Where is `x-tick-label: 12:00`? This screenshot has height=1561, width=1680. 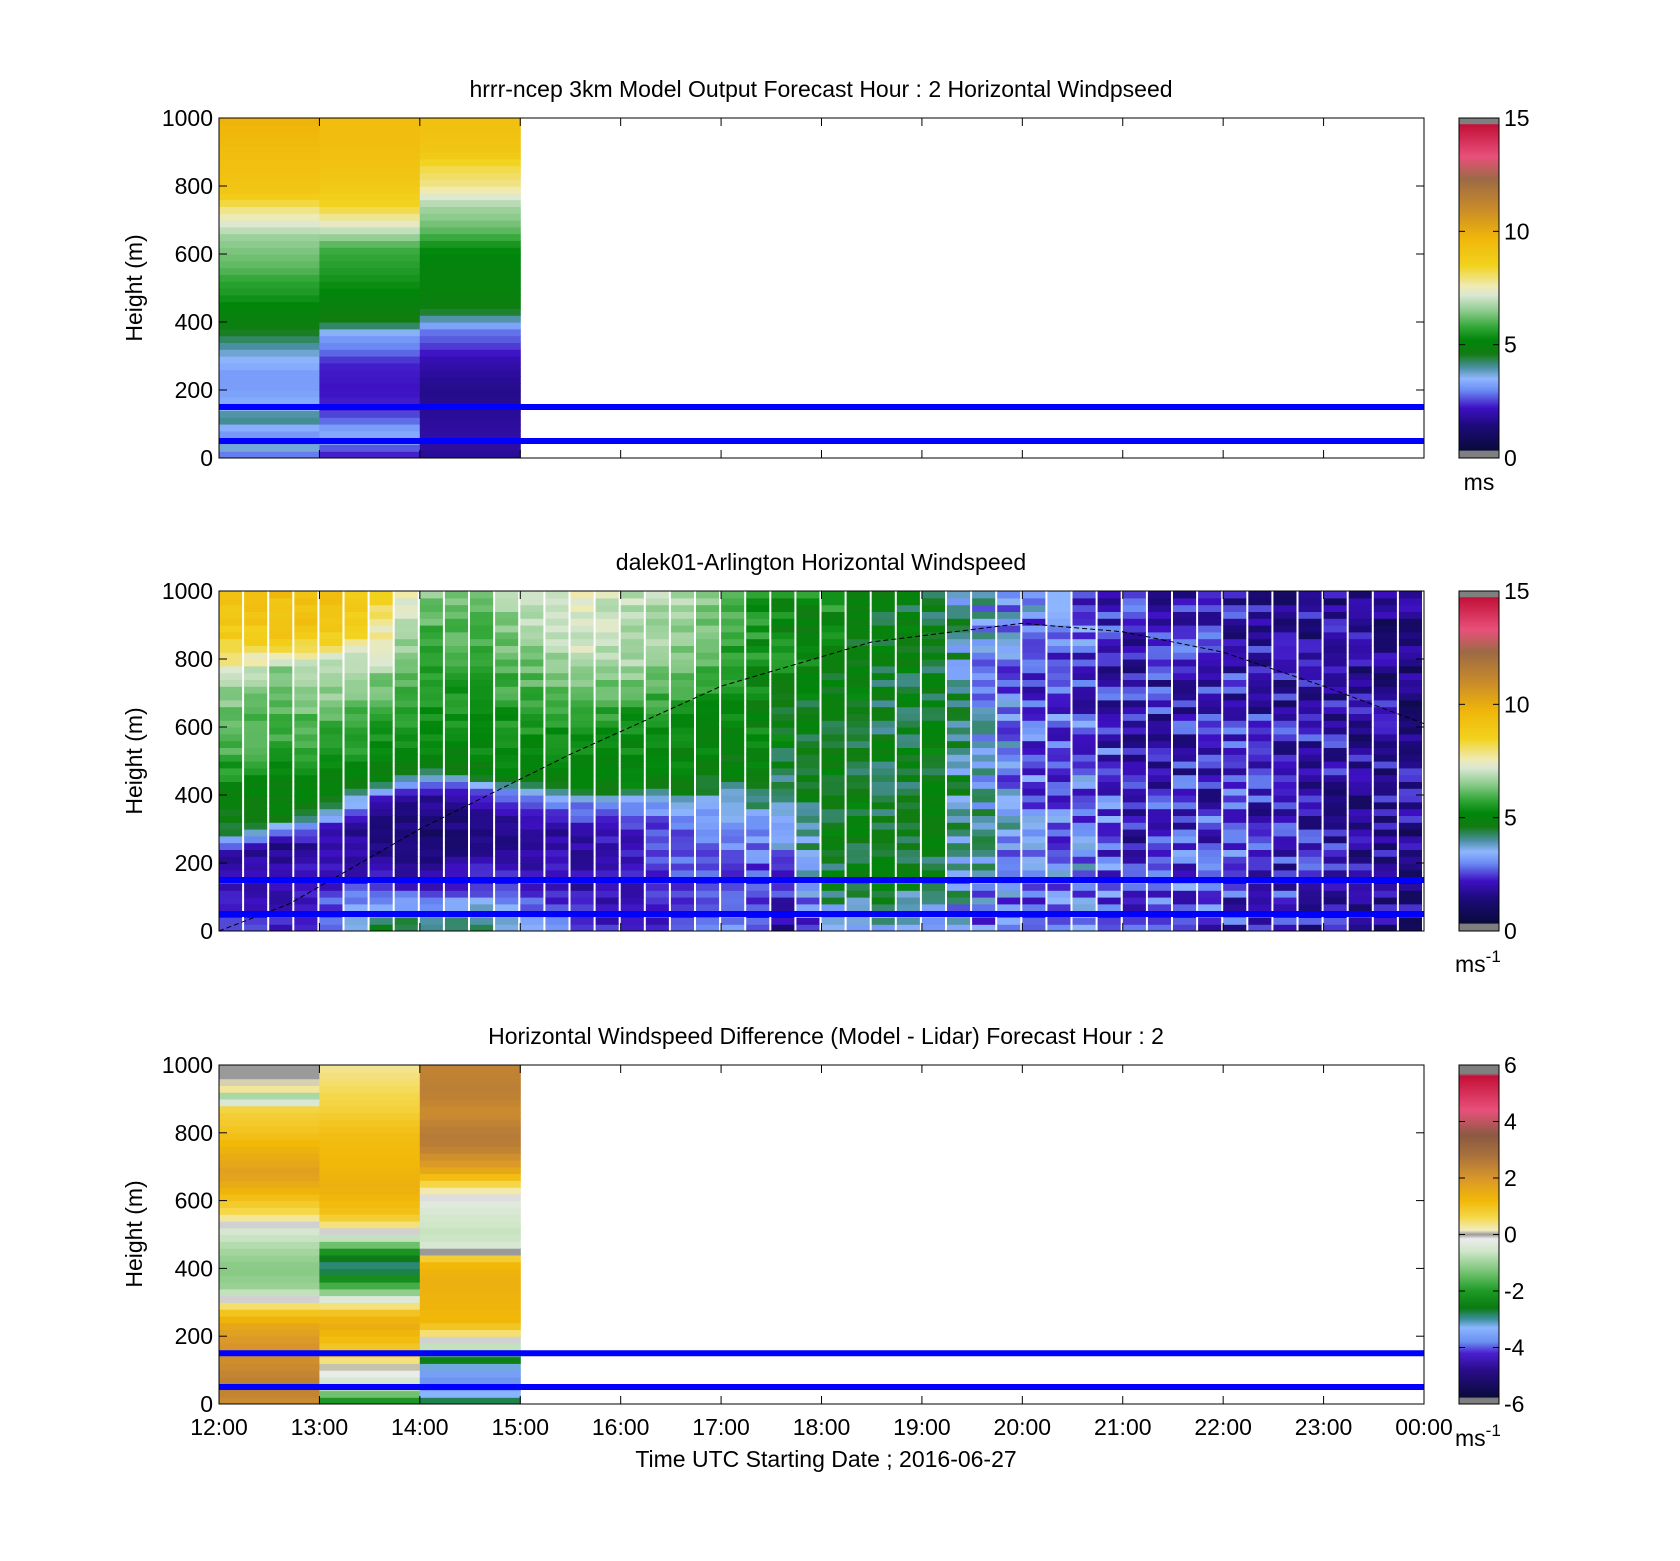
x-tick-label: 12:00 is located at coordinates (219, 1427).